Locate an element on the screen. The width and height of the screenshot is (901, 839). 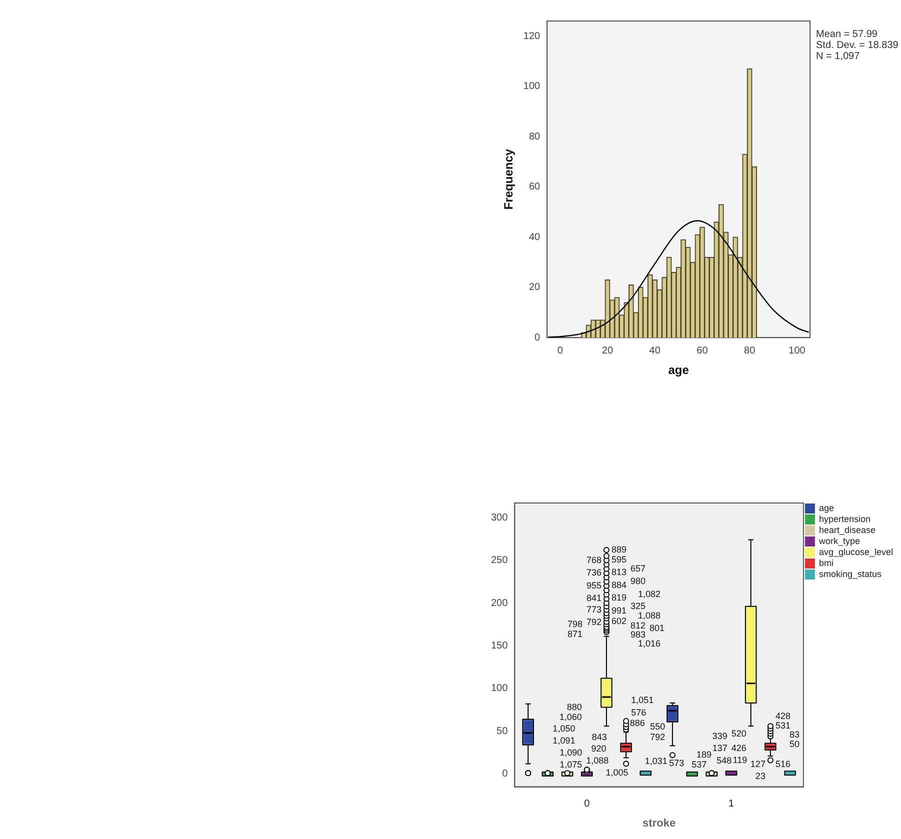
y-tick-label: 300 is located at coordinates (499, 518).